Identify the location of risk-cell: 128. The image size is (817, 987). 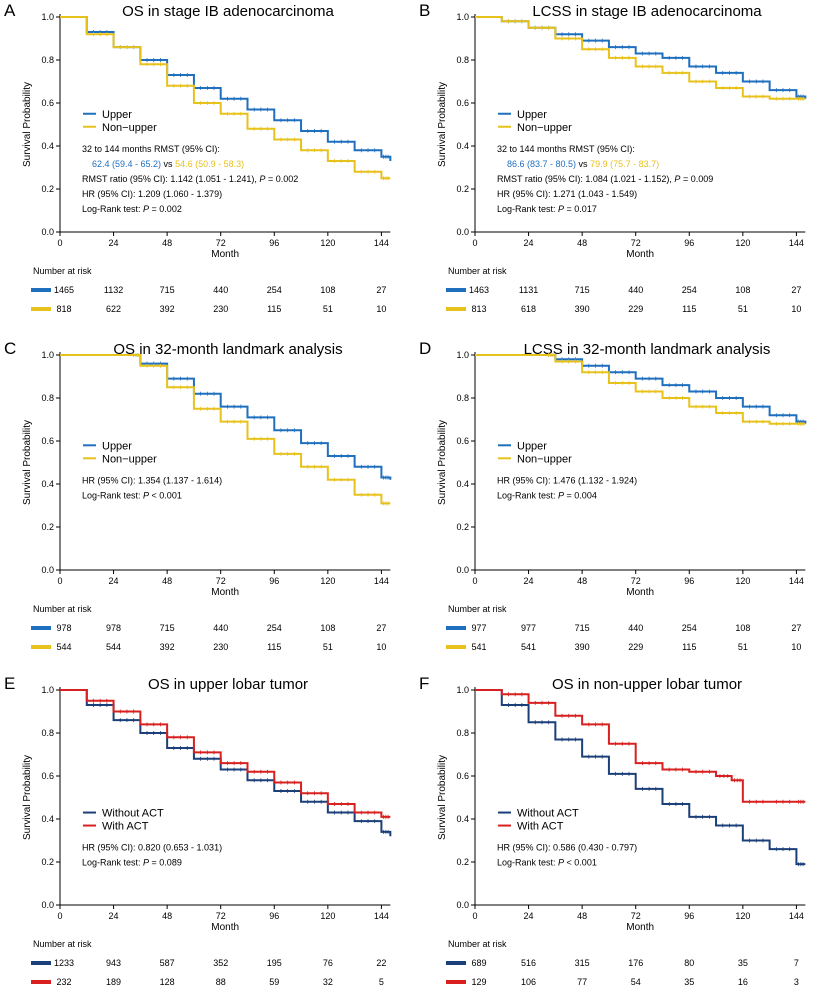
(167, 982).